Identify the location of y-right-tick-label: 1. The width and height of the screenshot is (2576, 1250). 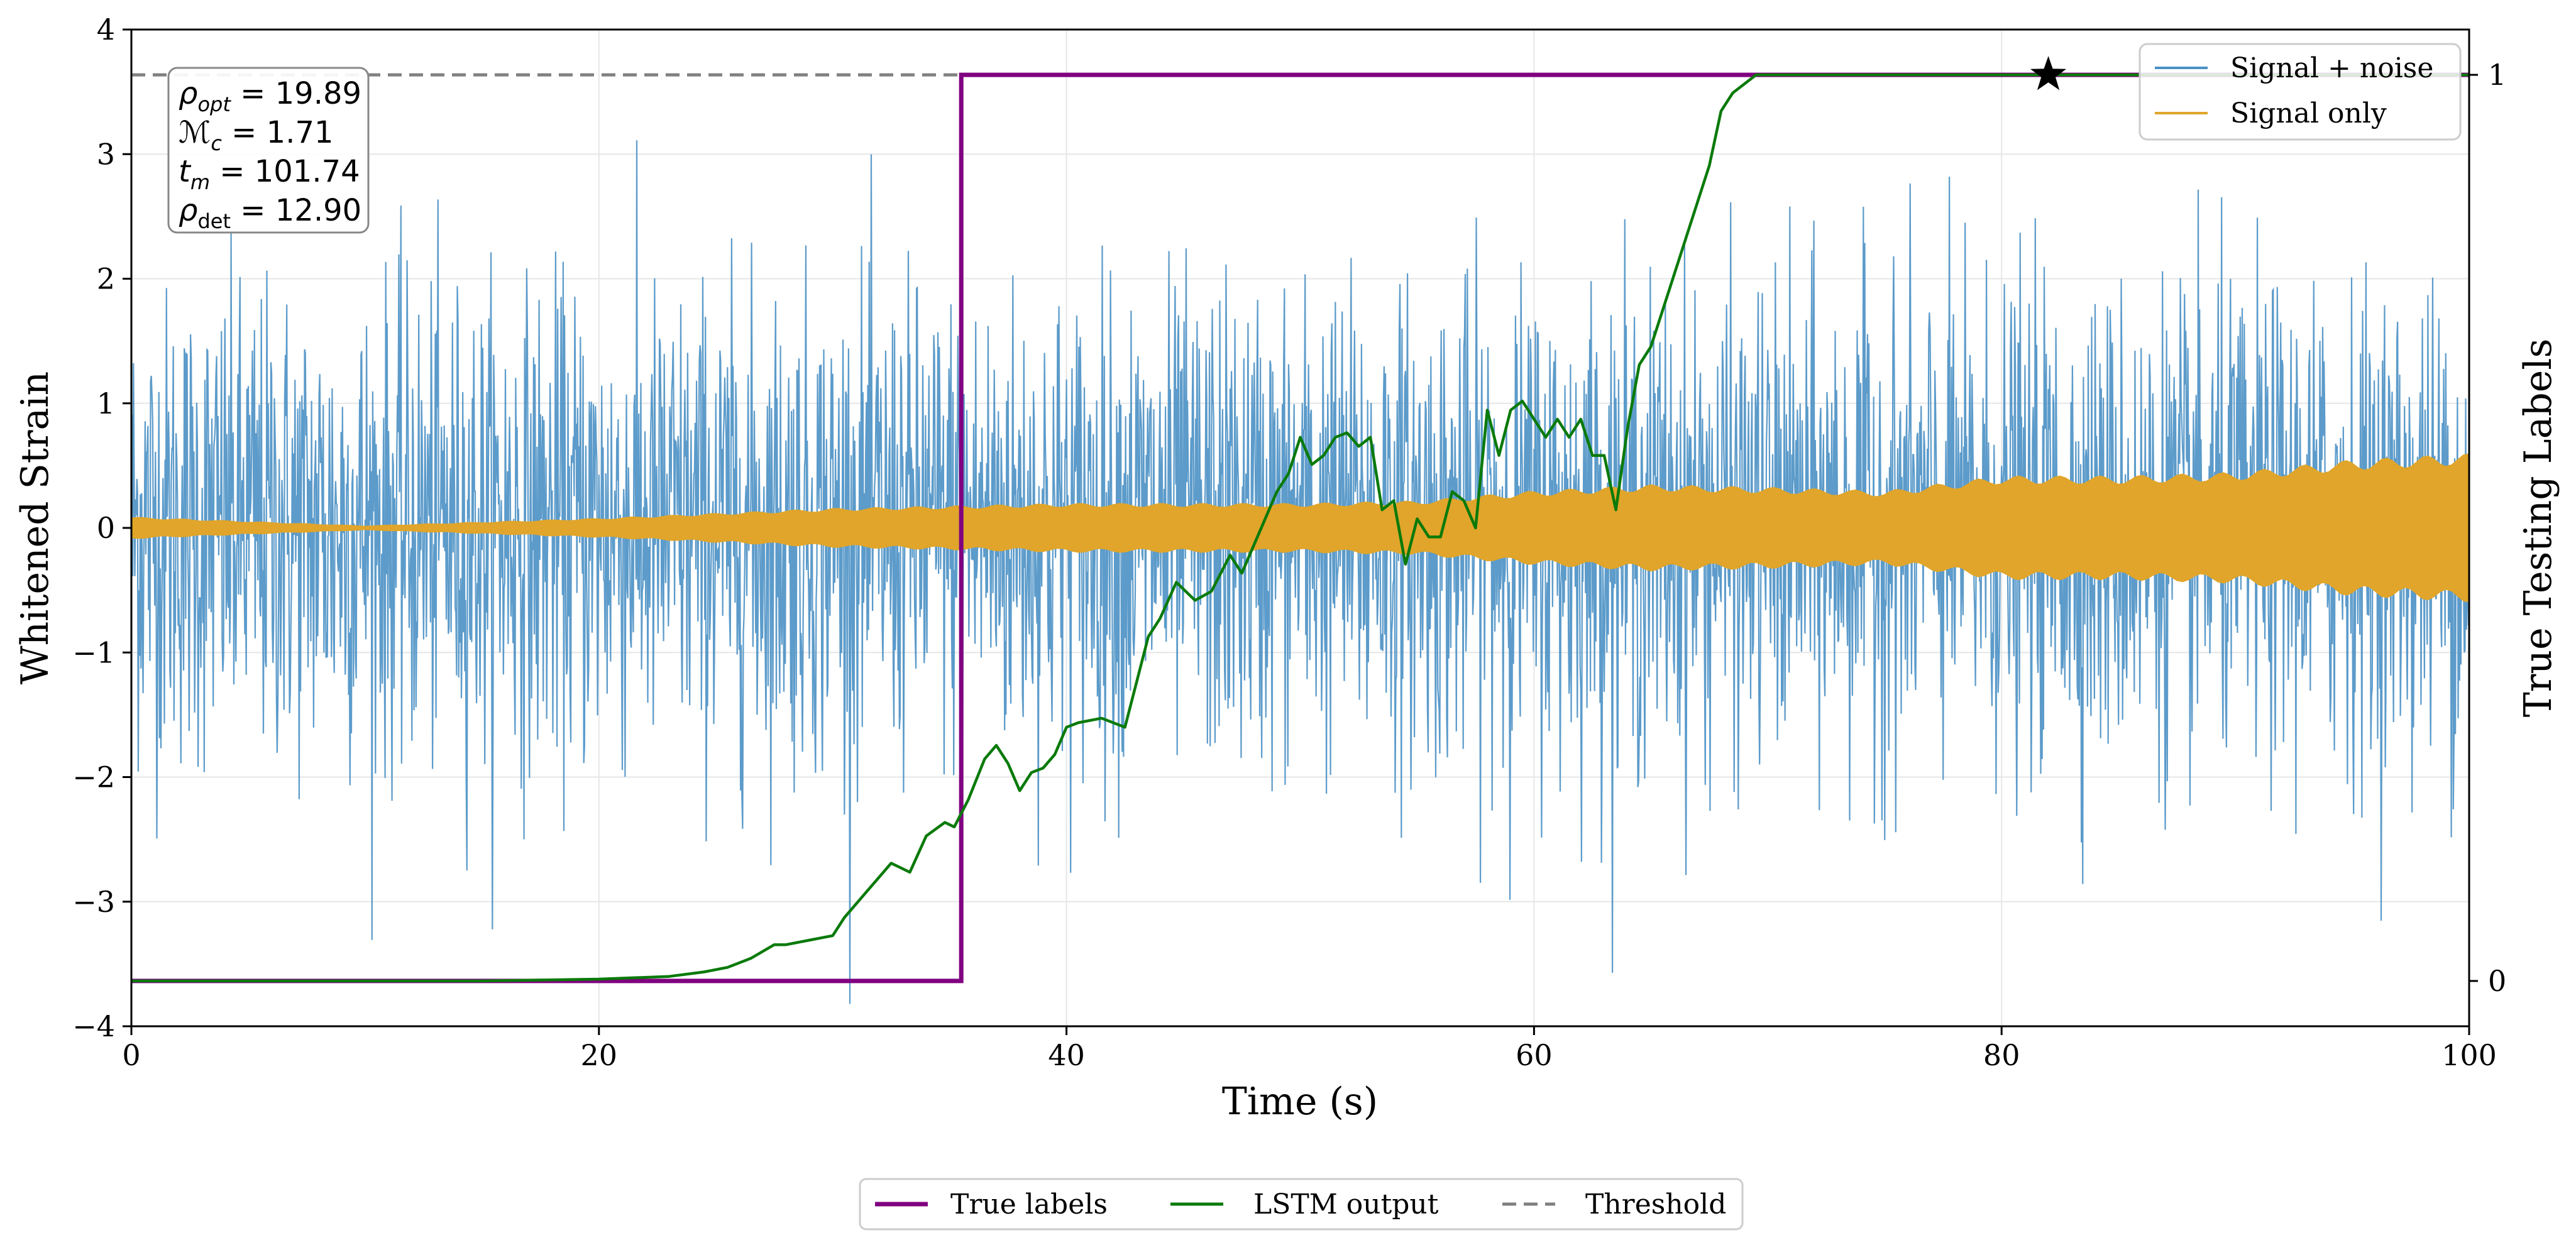
(2497, 75).